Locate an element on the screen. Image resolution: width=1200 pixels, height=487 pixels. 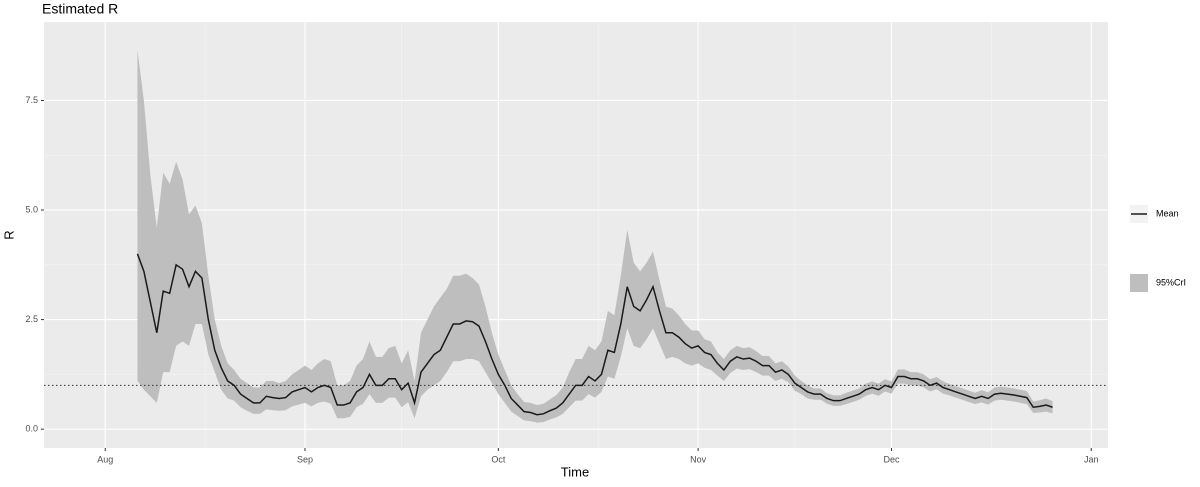
y-tick-label: 2.5 is located at coordinates (31, 319).